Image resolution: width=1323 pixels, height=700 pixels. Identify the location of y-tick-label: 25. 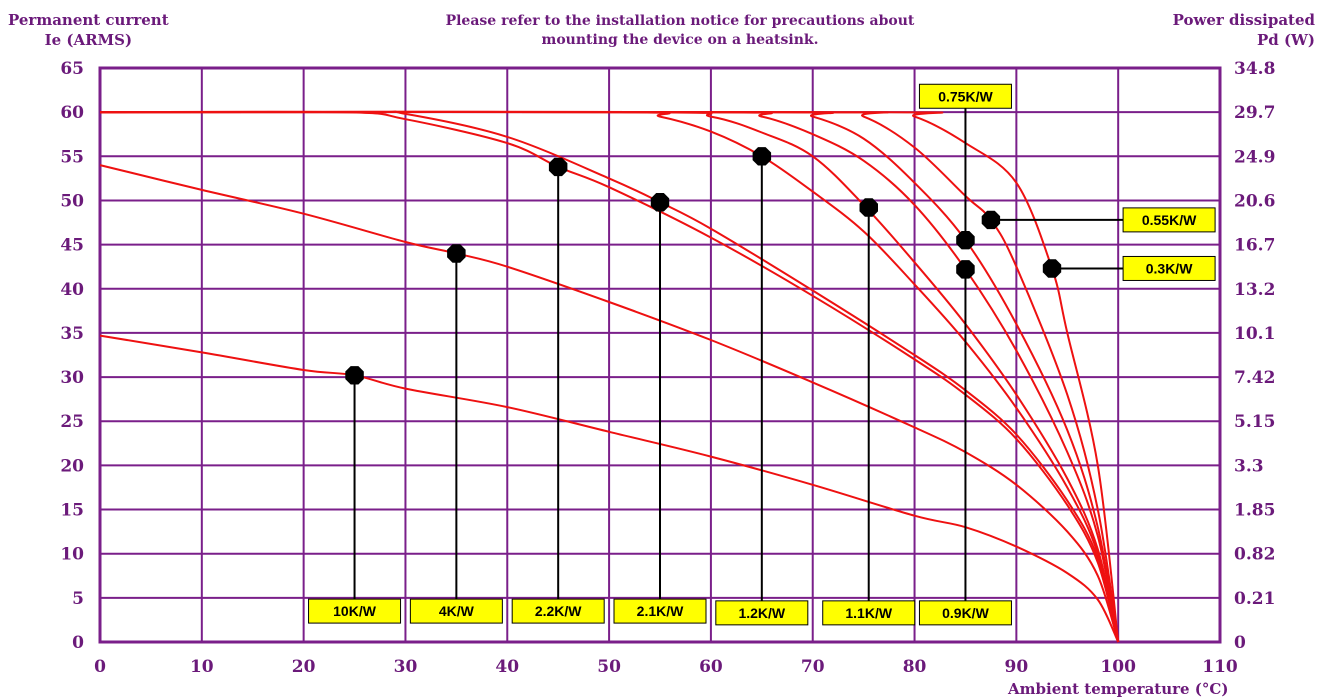
(72, 422).